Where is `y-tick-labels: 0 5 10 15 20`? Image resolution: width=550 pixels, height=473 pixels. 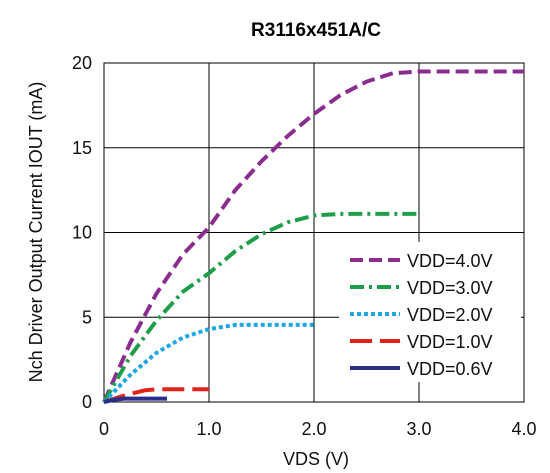 y-tick-labels: 0 5 10 15 20 is located at coordinates (82, 232).